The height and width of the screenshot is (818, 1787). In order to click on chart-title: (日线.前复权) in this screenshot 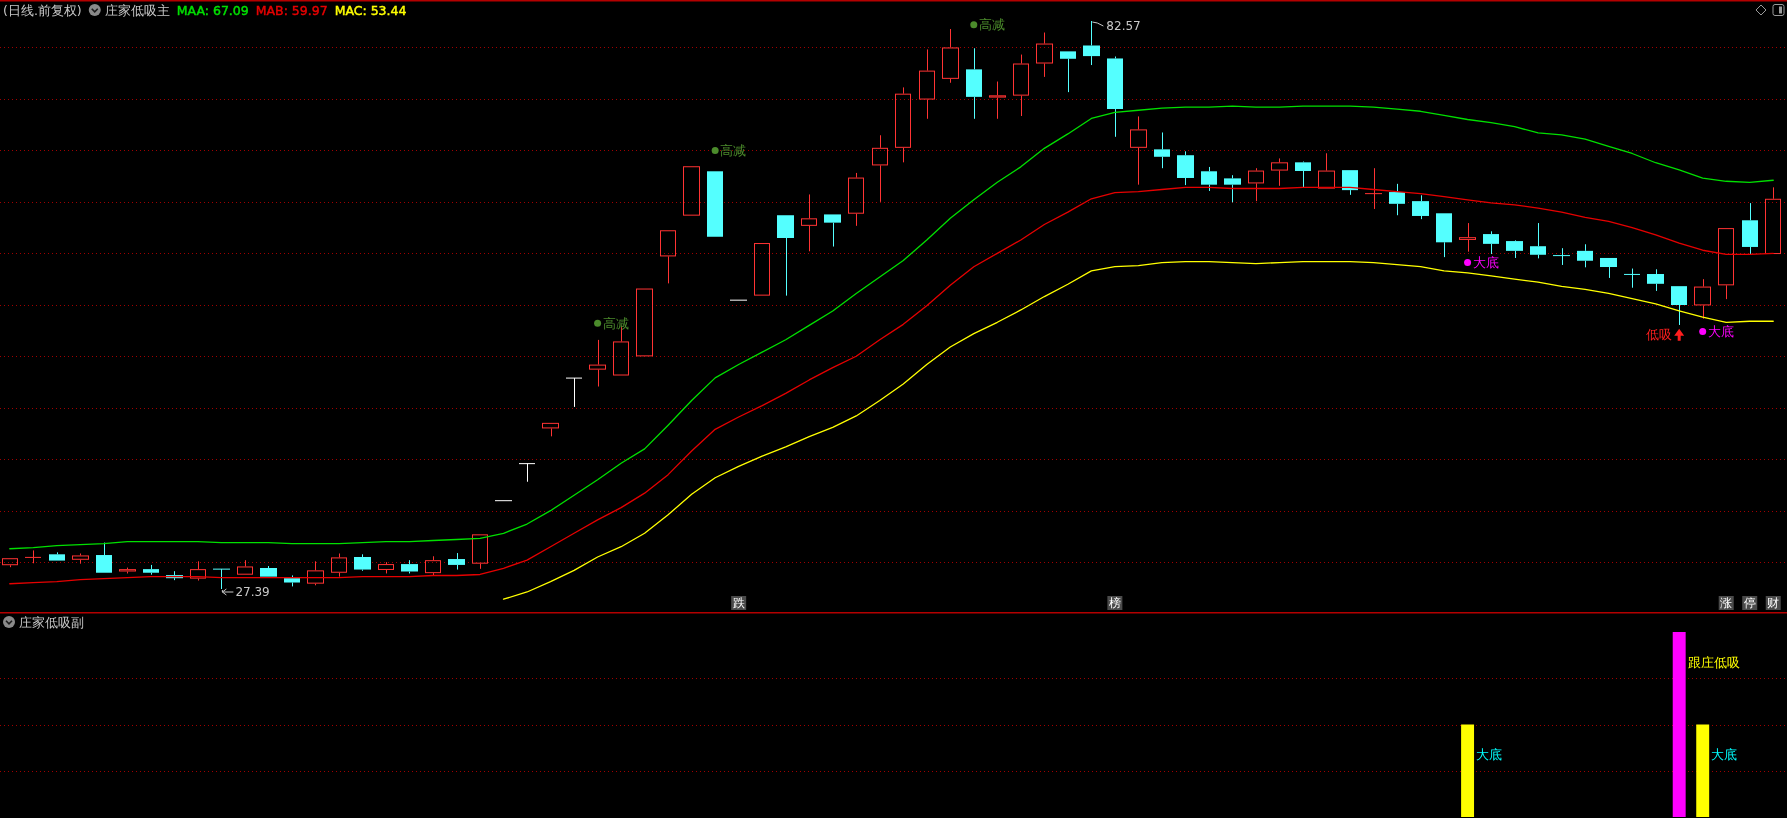, I will do `click(42, 10)`.